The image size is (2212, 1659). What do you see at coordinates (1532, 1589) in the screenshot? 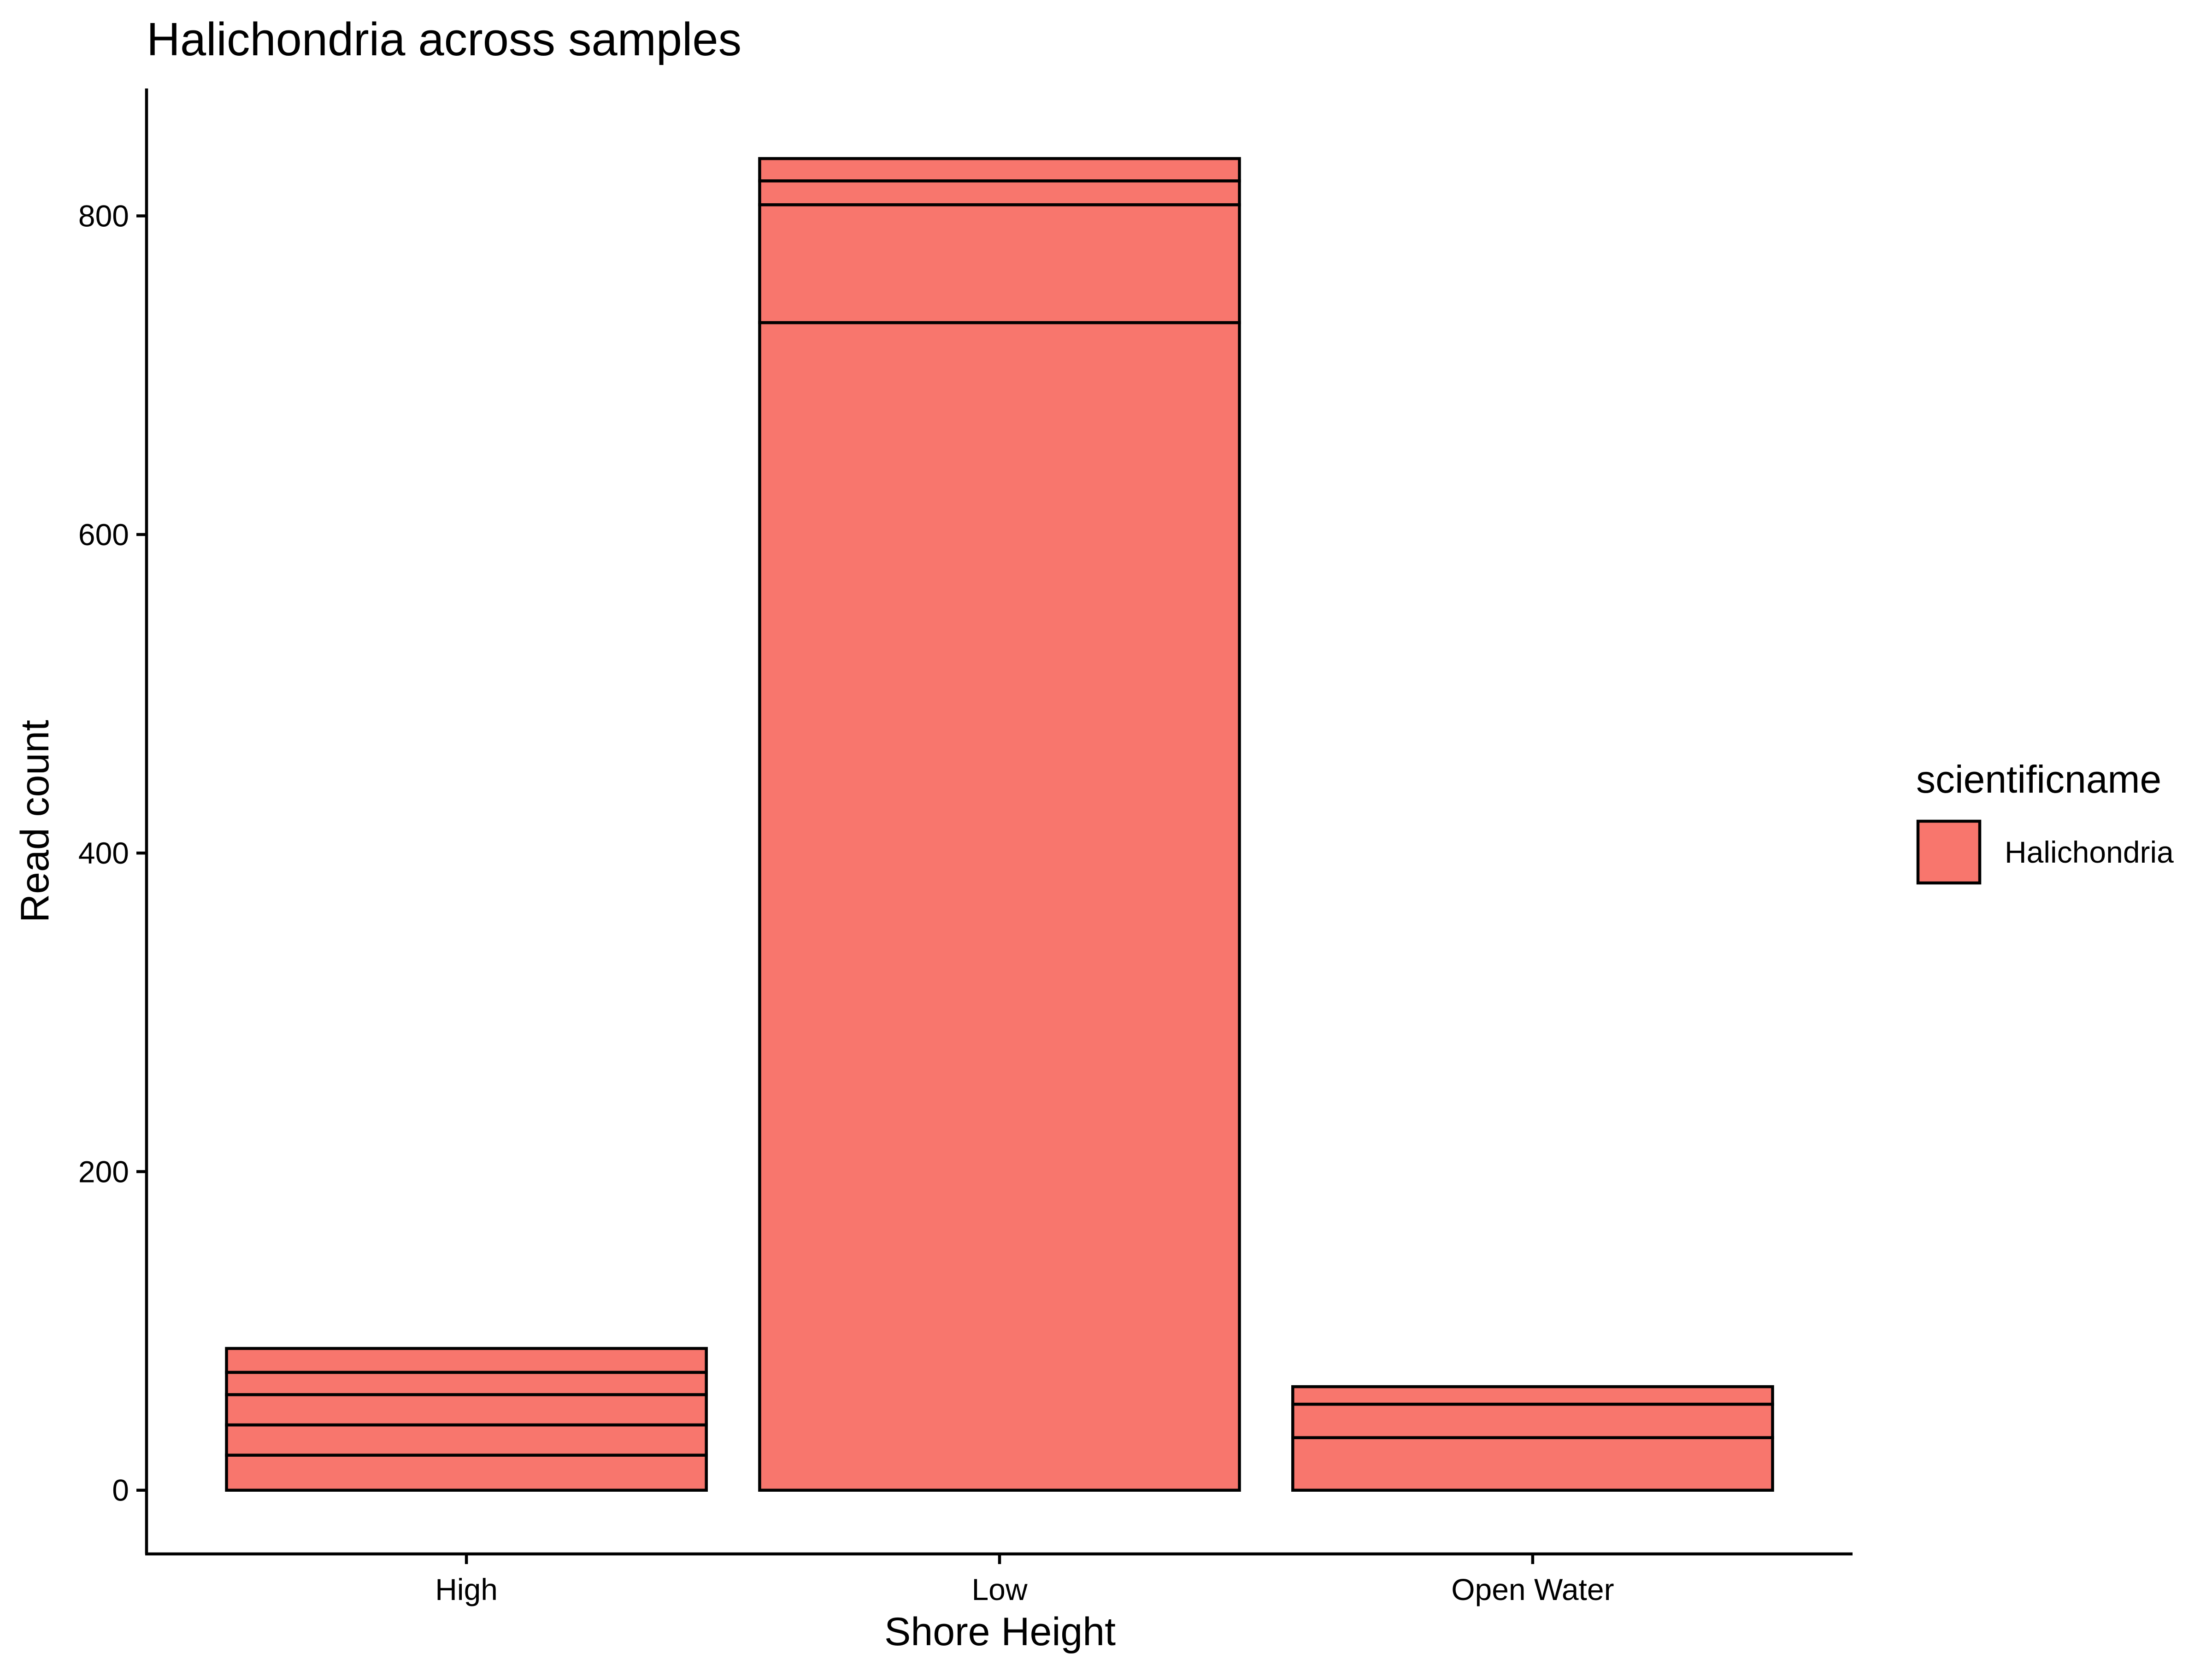
I see `x-tick-label: Open Water` at bounding box center [1532, 1589].